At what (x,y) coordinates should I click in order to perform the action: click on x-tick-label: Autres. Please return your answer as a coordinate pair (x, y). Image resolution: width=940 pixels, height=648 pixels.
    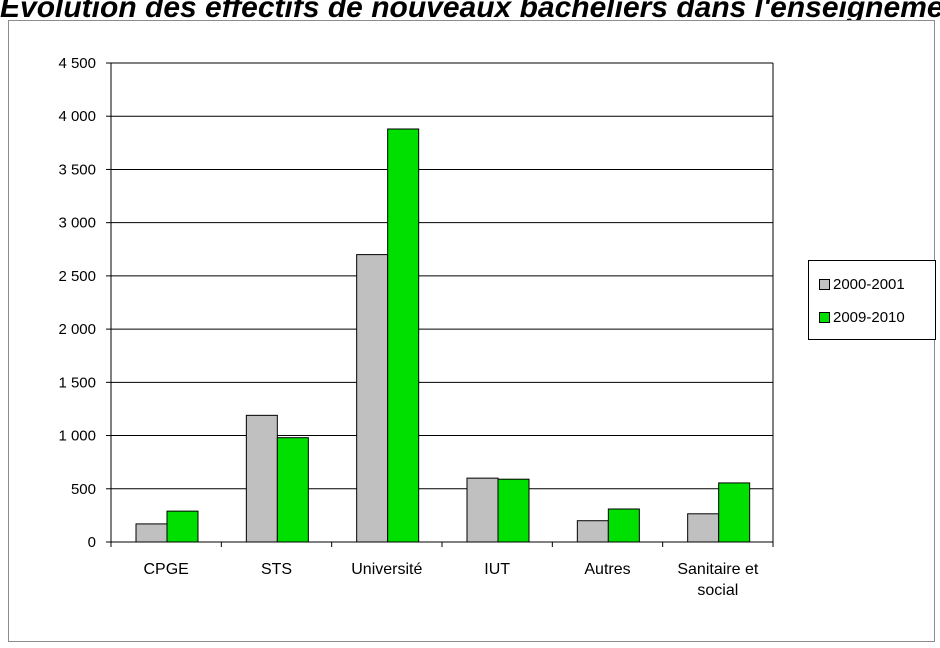
    Looking at the image, I should click on (607, 569).